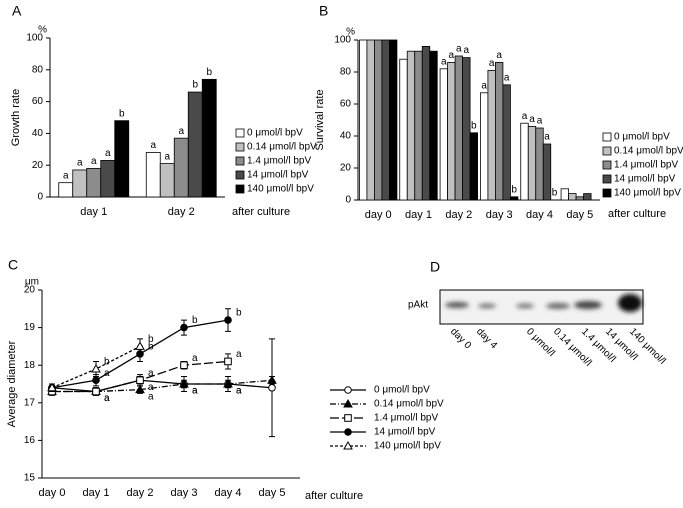 The image size is (683, 508). Describe the element at coordinates (16, 117) in the screenshot. I see `y-axis-title: Growth rate` at that location.